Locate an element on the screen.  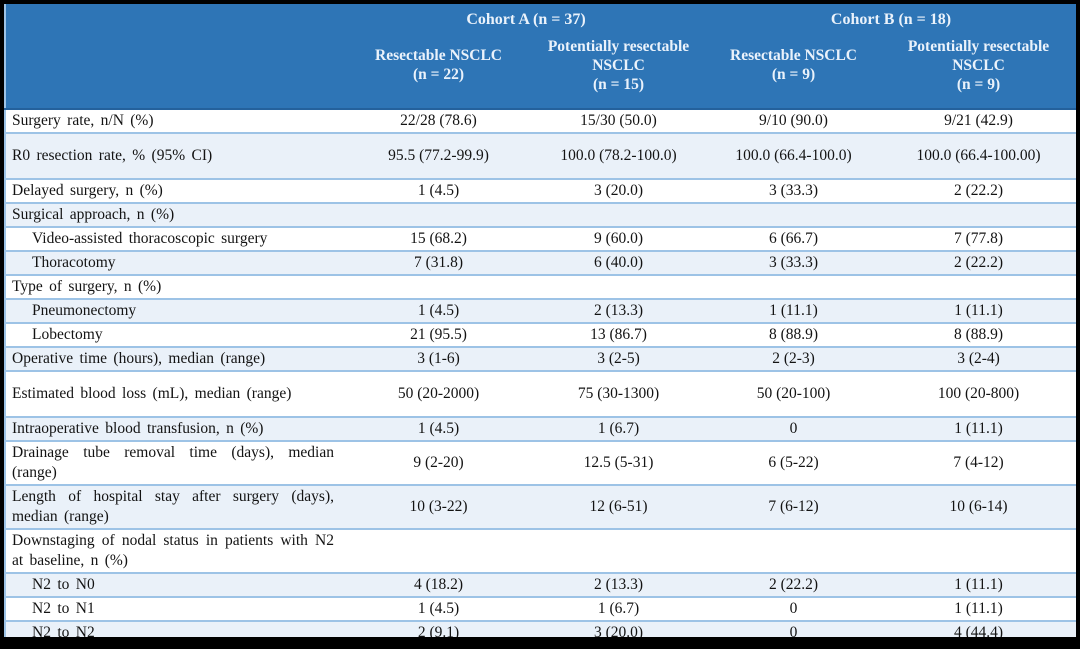
header-cohort-b: Cohort B (n = 18) is located at coordinates (891, 18).